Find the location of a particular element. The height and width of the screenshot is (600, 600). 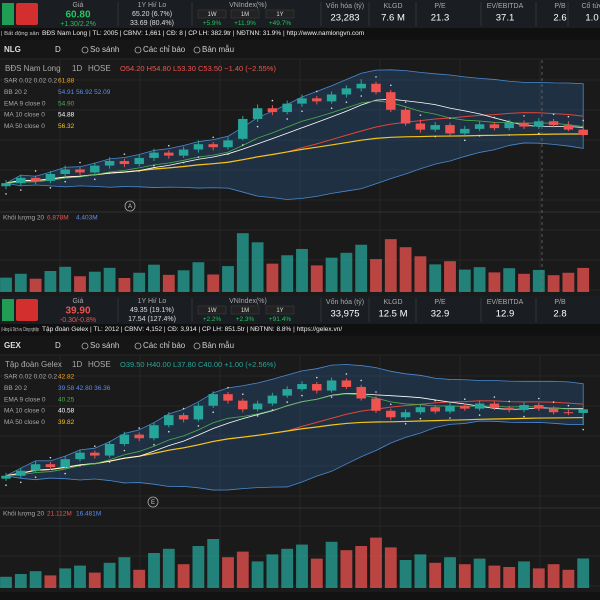

year-low: 17.54 (127.4%) is located at coordinates (152, 319).